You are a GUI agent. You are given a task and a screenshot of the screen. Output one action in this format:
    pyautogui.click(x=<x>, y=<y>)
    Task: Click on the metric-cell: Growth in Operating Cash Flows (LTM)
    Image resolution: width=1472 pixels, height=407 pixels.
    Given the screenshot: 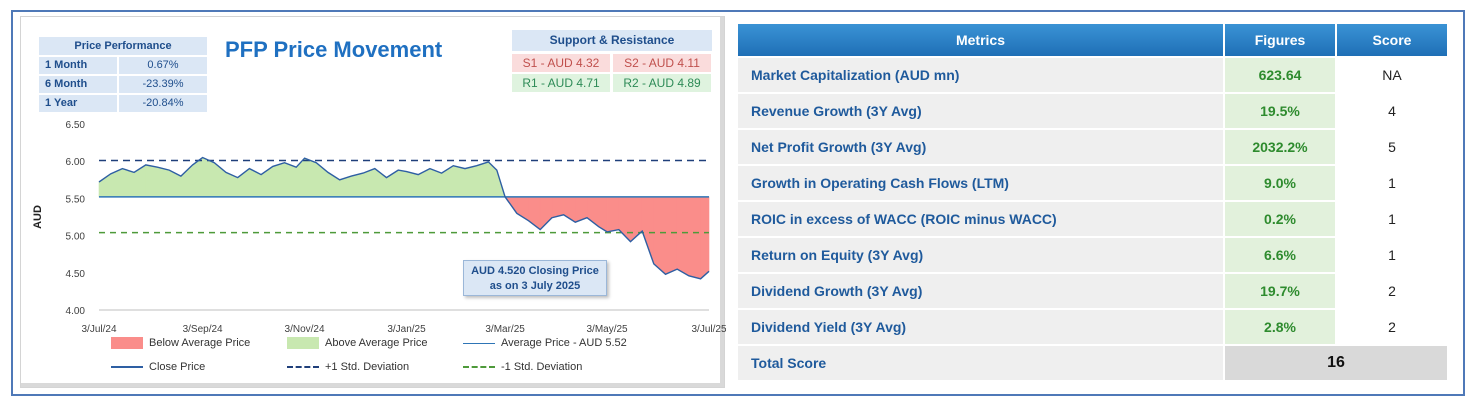 What is the action you would take?
    pyautogui.click(x=980, y=183)
    